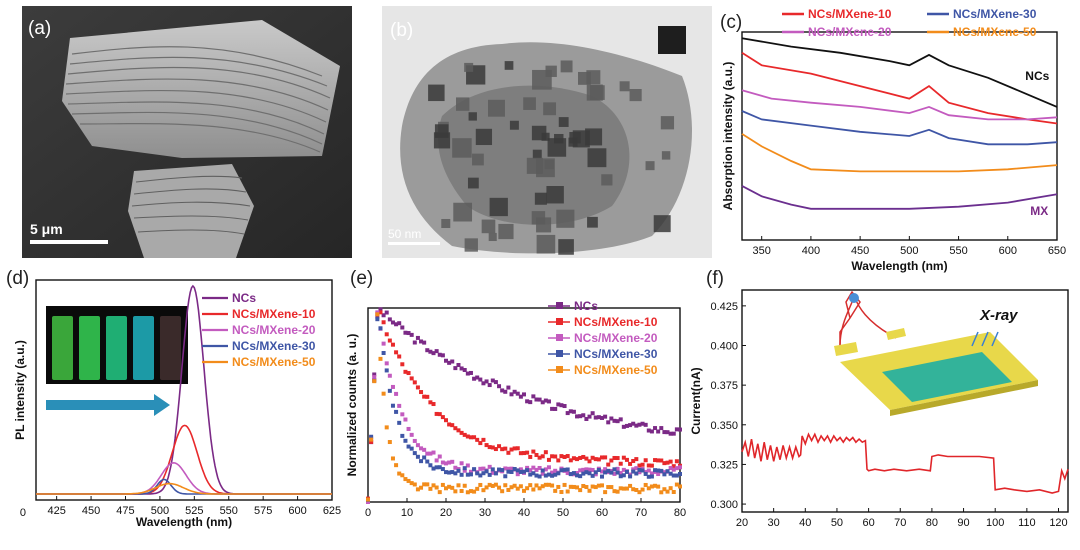 The width and height of the screenshot is (1080, 550). What do you see at coordinates (899, 72) in the screenshot?
I see `chart-c-series-line` at bounding box center [899, 72].